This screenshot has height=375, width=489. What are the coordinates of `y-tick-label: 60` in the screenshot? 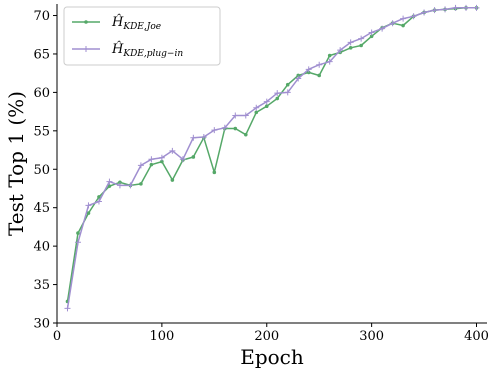 It's located at (41, 93).